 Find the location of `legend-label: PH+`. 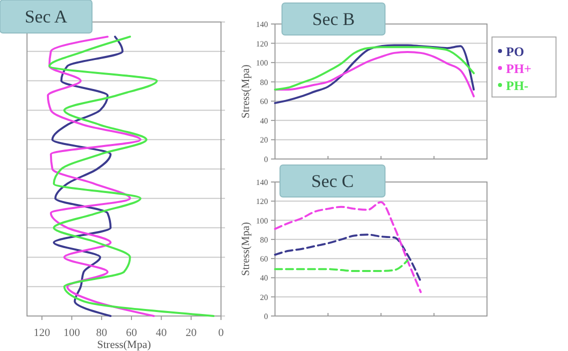

legend-label: PH+ is located at coordinates (519, 68).